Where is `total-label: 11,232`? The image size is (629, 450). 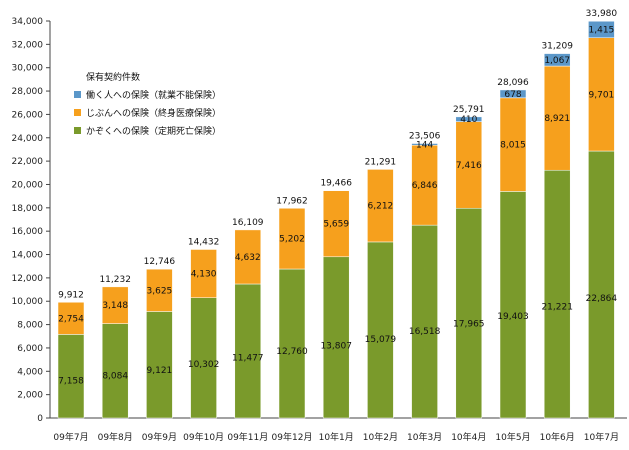
total-label: 11,232 is located at coordinates (115, 280).